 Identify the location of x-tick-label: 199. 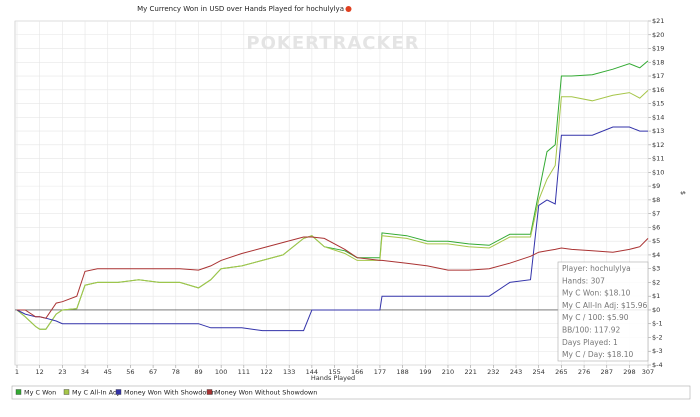
(425, 372).